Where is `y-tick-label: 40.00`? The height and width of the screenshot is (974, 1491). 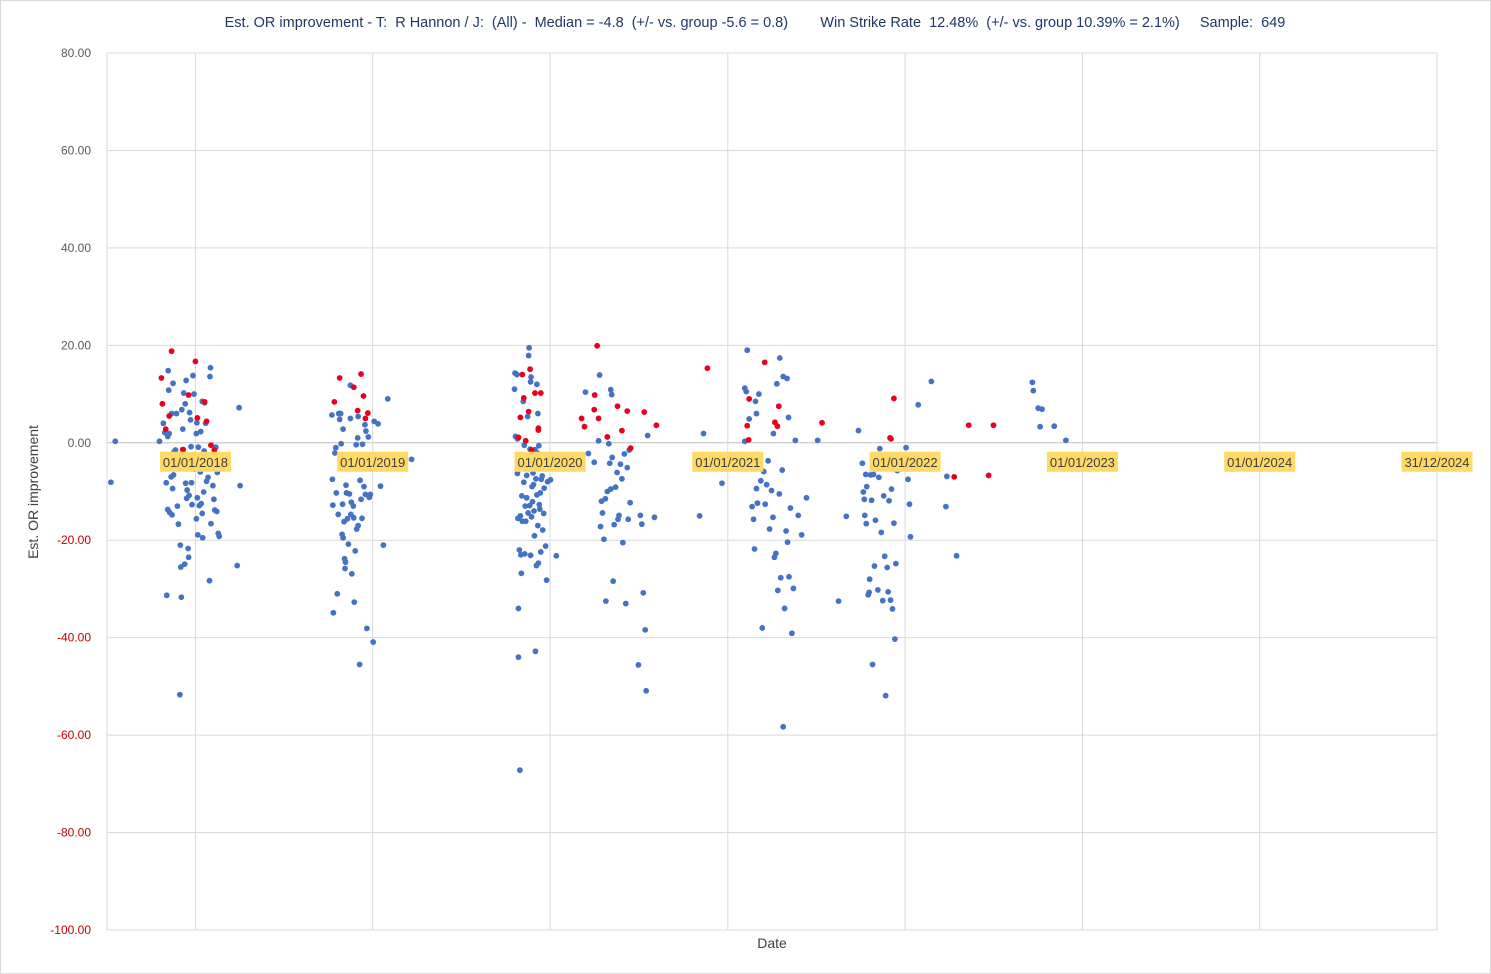 y-tick-label: 40.00 is located at coordinates (76, 248).